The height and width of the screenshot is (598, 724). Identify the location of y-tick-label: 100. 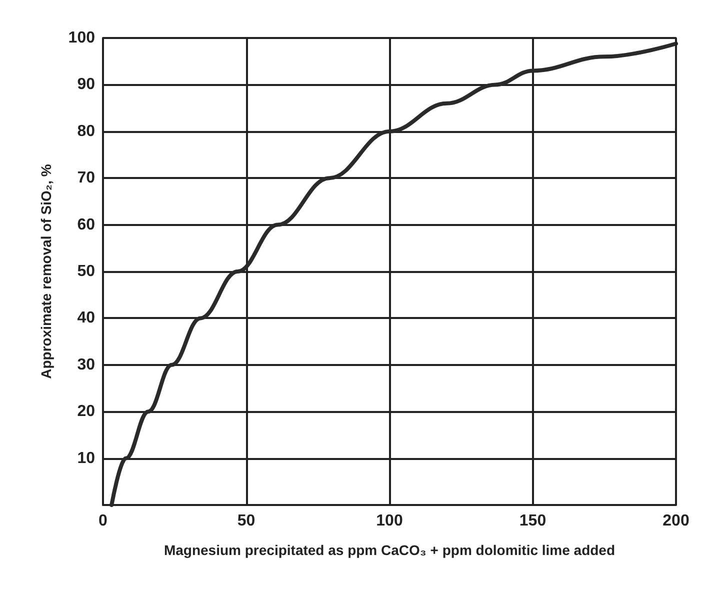
(82, 38).